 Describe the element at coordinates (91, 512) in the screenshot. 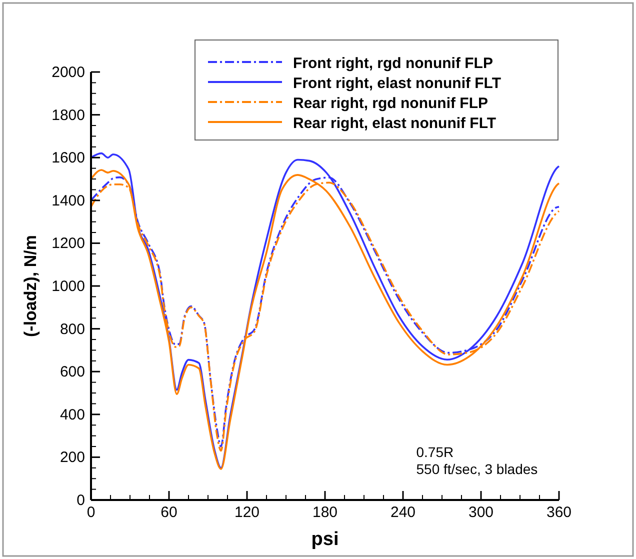

I see `x-tick-label: 0` at that location.